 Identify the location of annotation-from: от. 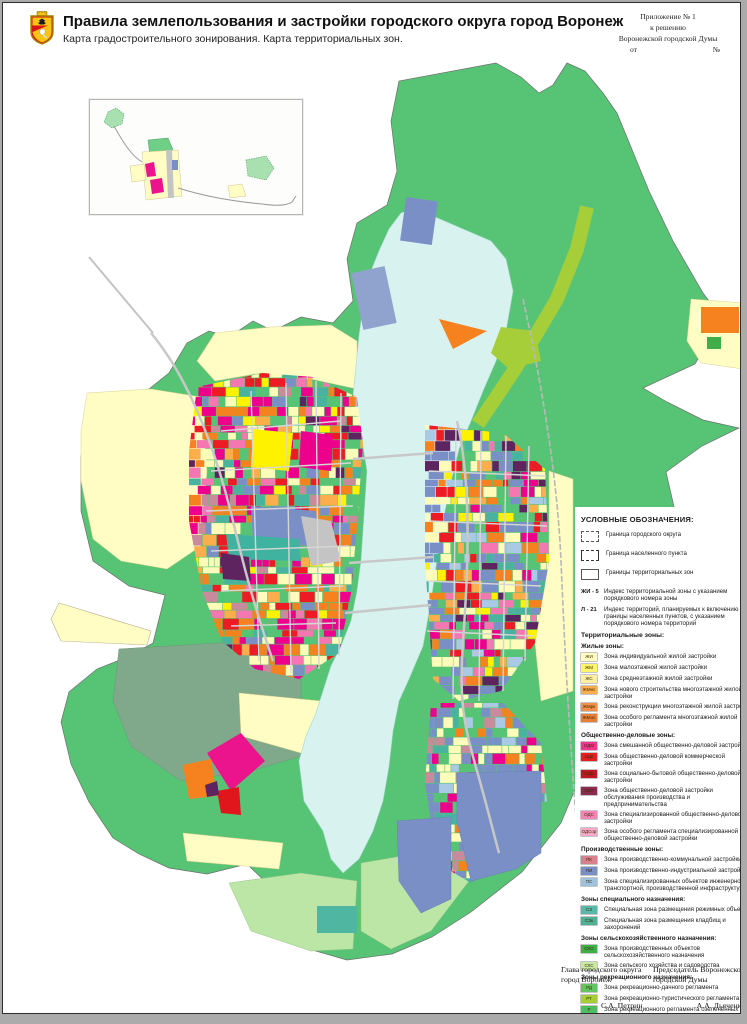
(634, 49).